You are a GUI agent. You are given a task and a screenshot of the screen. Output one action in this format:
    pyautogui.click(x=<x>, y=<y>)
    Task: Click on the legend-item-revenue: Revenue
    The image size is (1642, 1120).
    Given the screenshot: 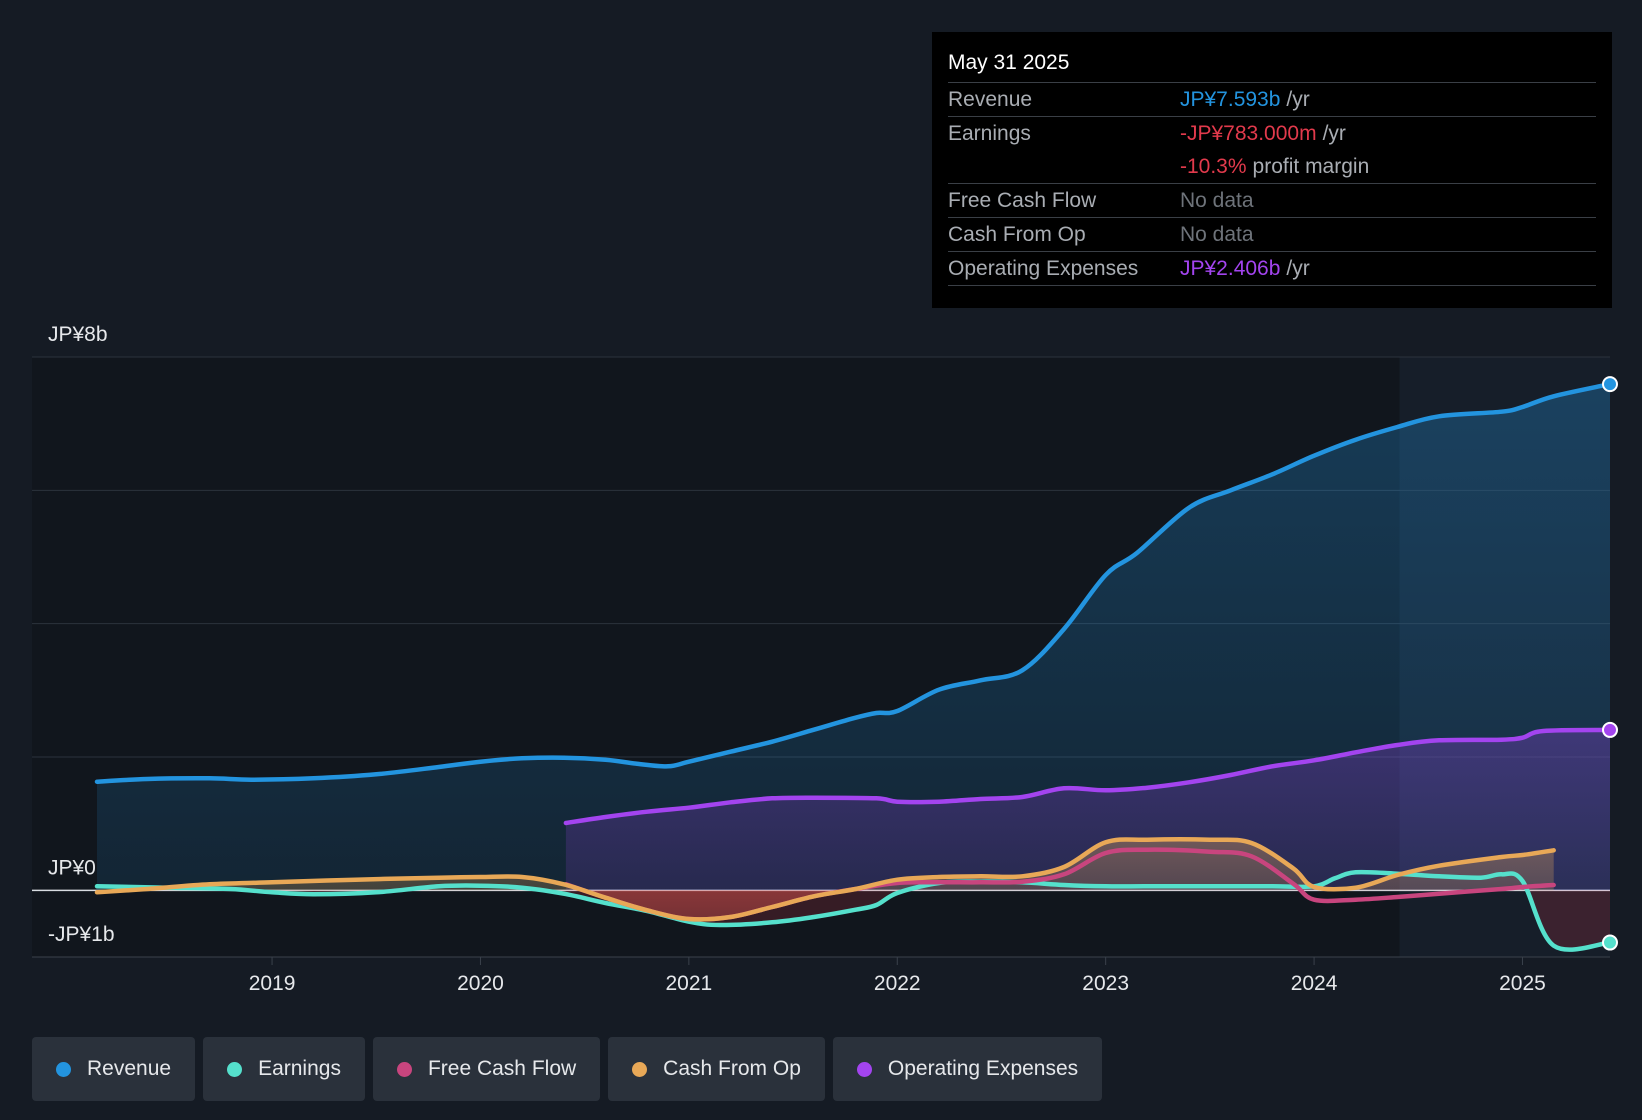 What is the action you would take?
    pyautogui.click(x=114, y=1069)
    